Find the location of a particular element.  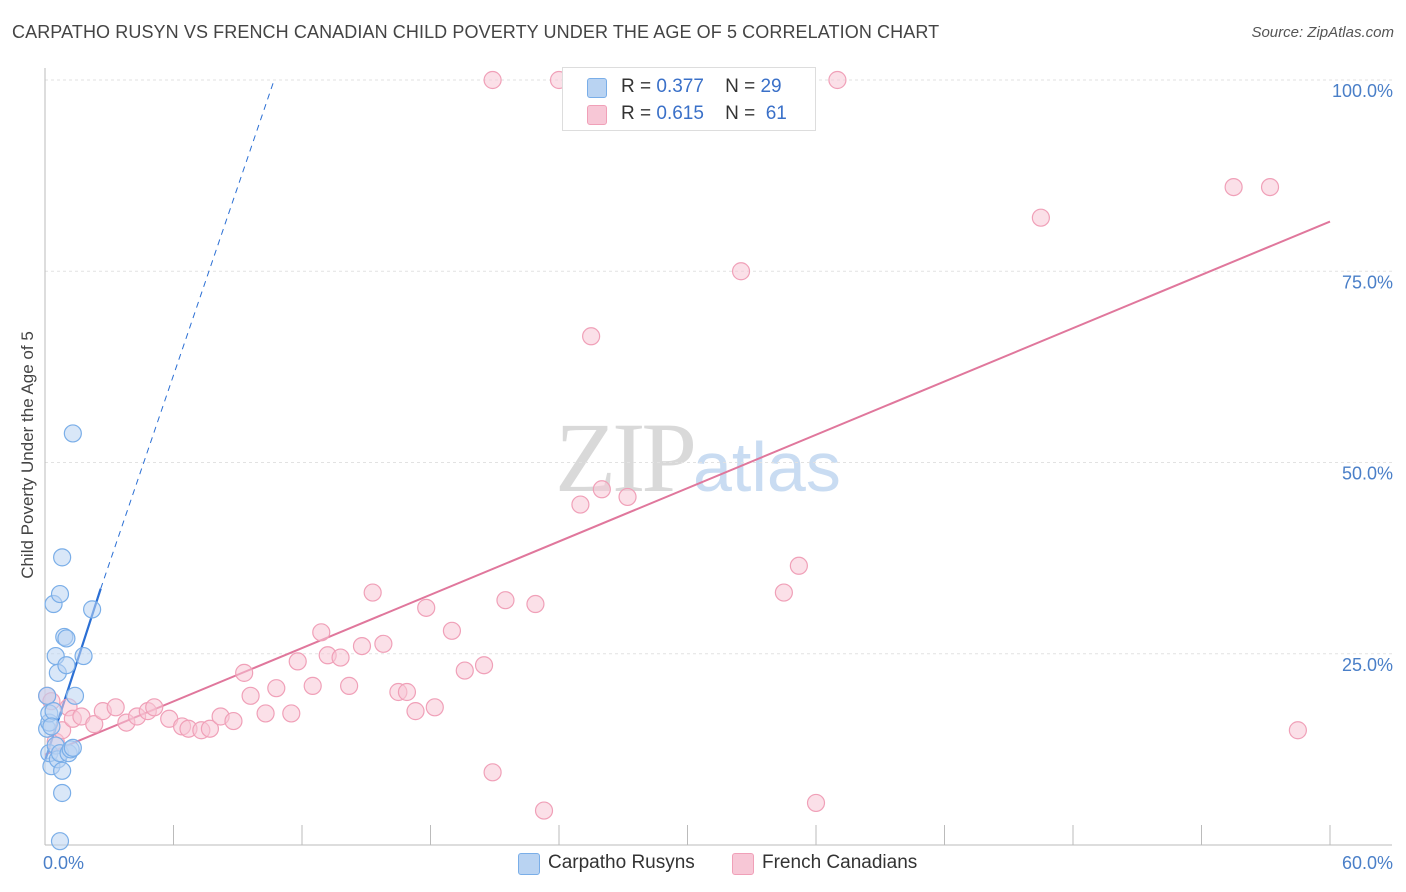

y-tick-label: 25.0% is located at coordinates (1367, 665).